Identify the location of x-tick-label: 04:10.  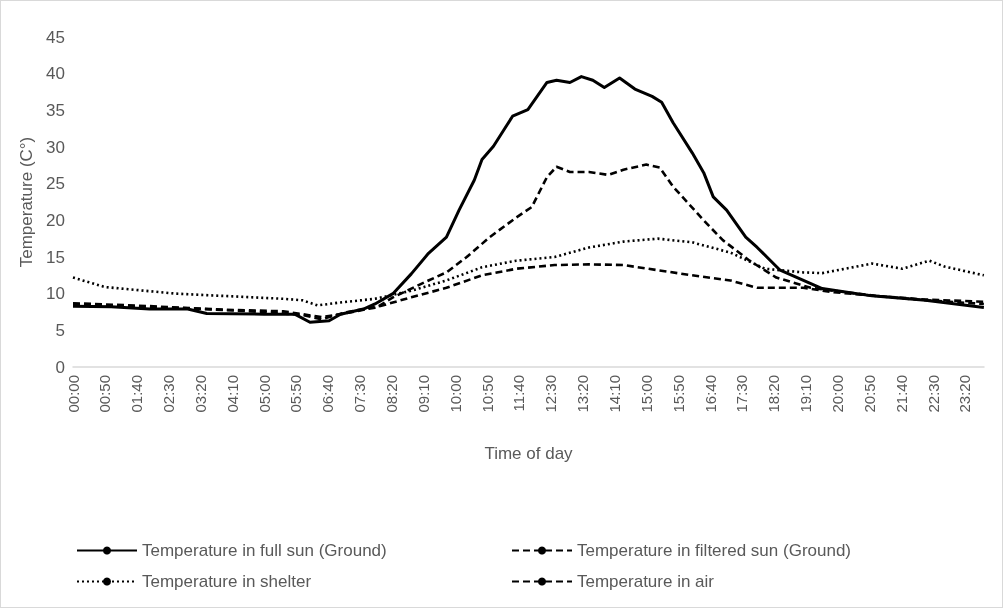
(232, 394).